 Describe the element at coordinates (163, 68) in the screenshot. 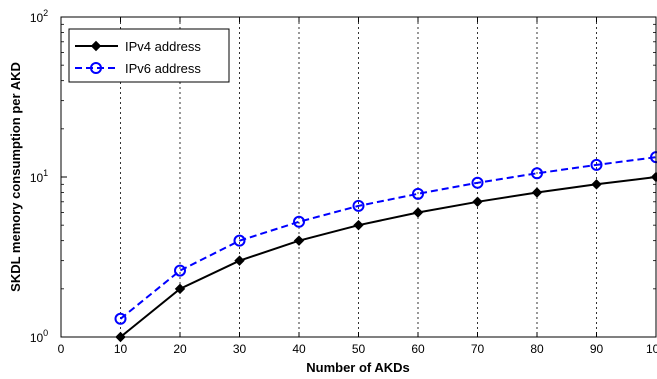

I see `legend-label: IPv6 address` at that location.